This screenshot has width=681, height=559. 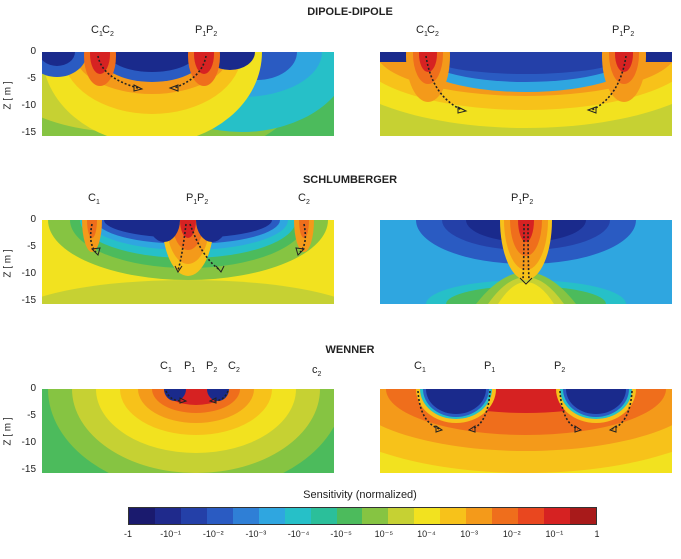 What do you see at coordinates (350, 180) in the screenshot?
I see `title-schlumberger: SCHLUMBERGER` at bounding box center [350, 180].